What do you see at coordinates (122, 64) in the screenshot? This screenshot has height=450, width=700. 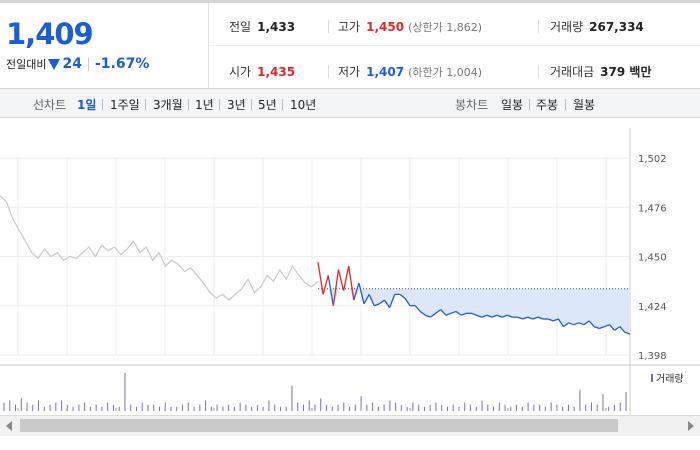 I see `change-percent: -1.67%` at bounding box center [122, 64].